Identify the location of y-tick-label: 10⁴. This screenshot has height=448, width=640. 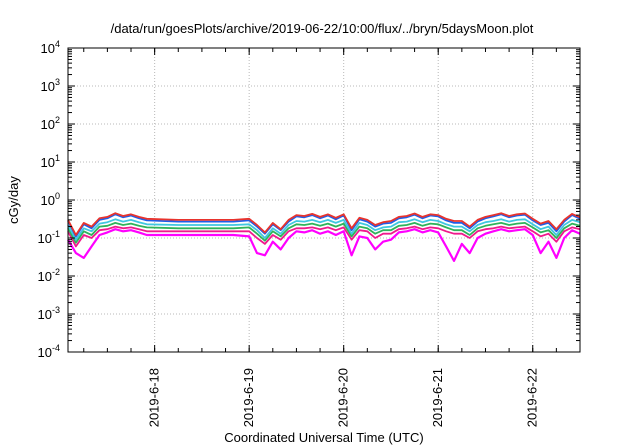
(50, 47).